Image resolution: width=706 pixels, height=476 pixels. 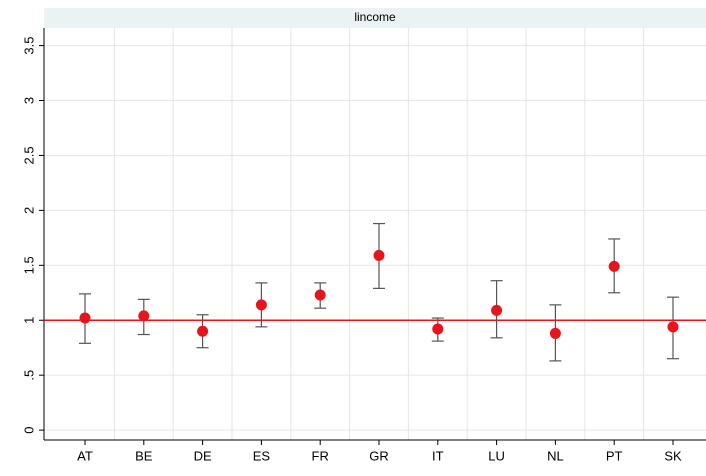 What do you see at coordinates (85, 455) in the screenshot?
I see `x-tick-label: AT` at bounding box center [85, 455].